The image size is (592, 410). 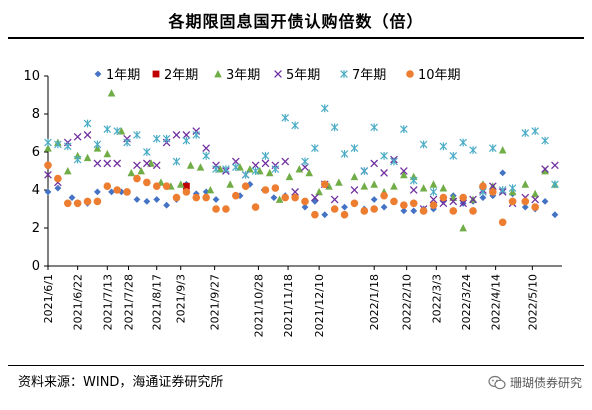 What do you see at coordinates (303, 75) in the screenshot?
I see `legend-label: 5年期` at bounding box center [303, 75].